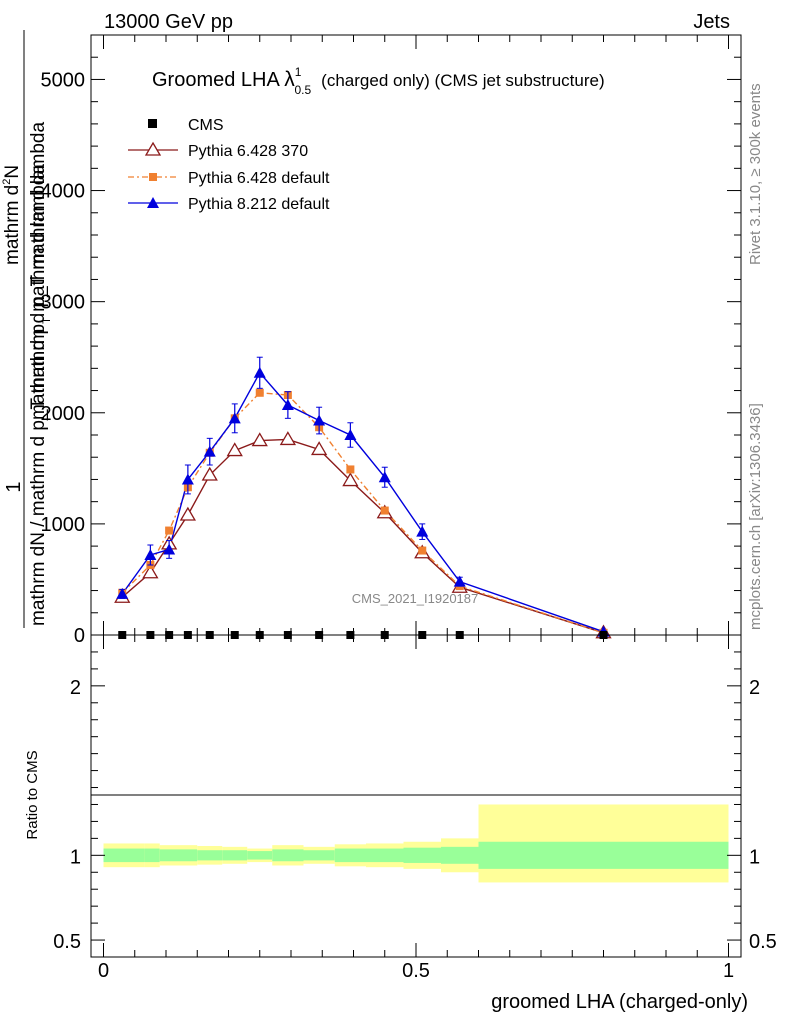 The width and height of the screenshot is (786, 1024). I want to click on y-tick-label: 3000, so click(63, 303).